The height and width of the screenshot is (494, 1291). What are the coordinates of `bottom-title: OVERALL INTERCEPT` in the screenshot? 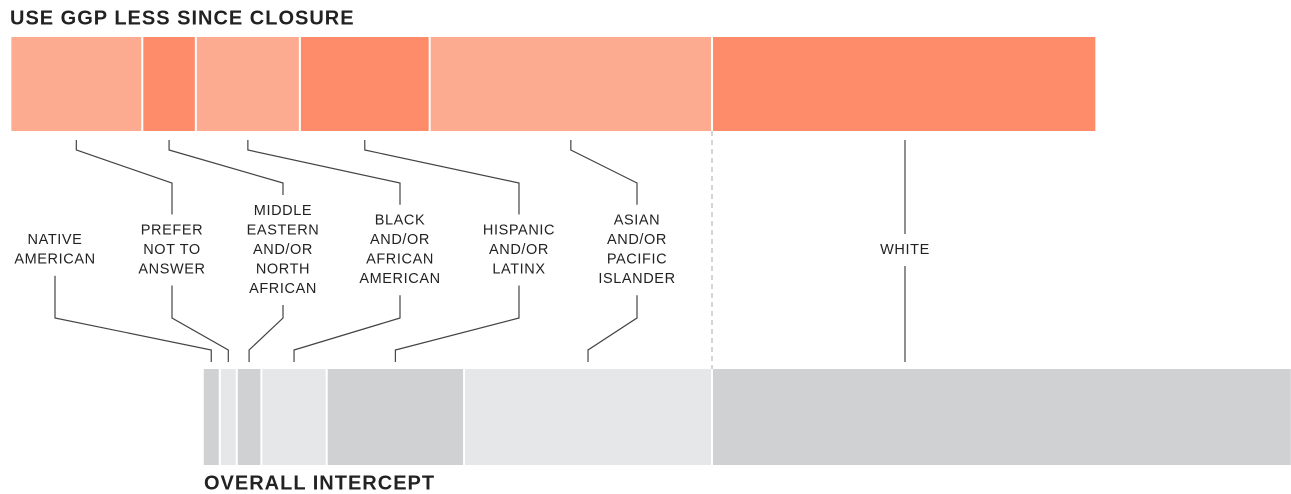 It's located at (319, 483).